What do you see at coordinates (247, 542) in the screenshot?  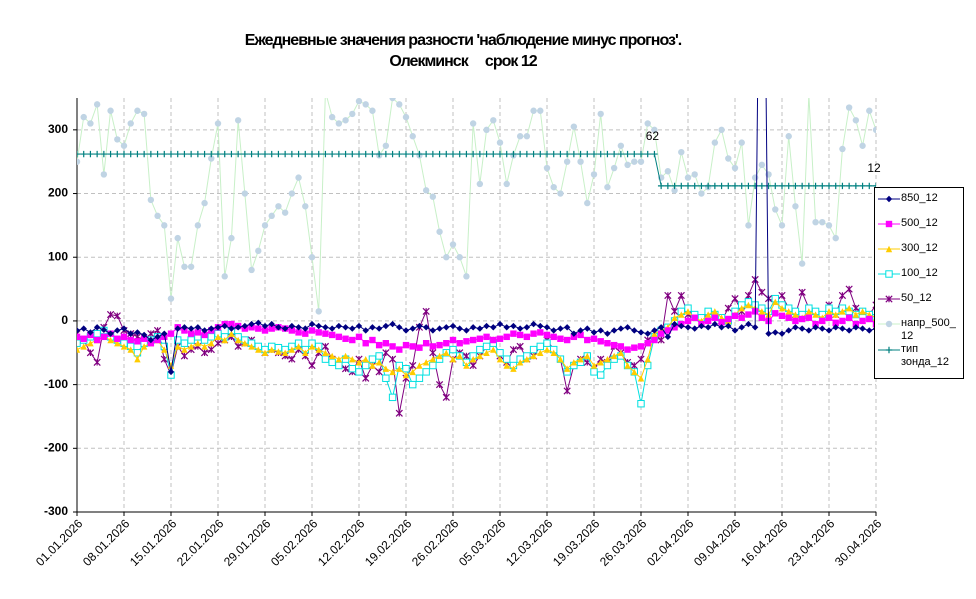 I see `x-tick-label: 29.01.2026` at bounding box center [247, 542].